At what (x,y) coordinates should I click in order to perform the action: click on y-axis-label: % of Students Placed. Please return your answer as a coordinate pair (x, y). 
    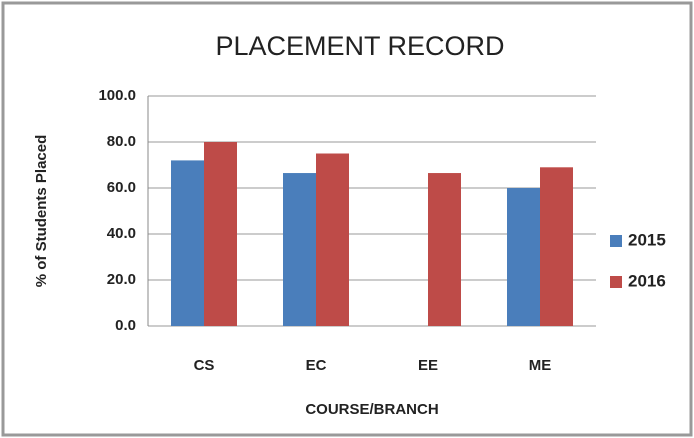
    Looking at the image, I should click on (41, 211).